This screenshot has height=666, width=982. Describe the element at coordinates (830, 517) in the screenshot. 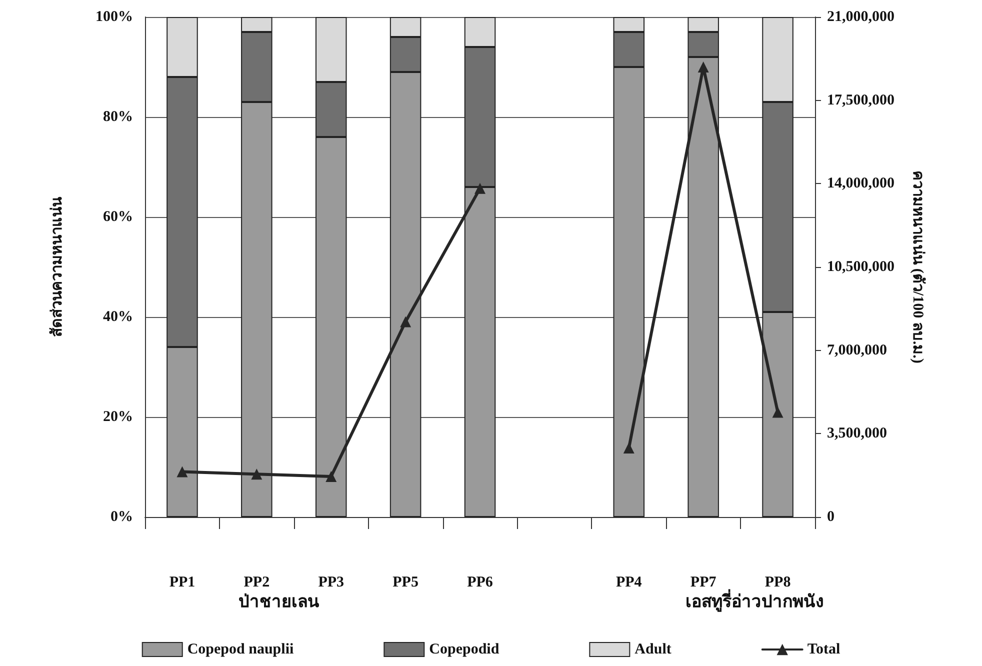

I see `y2-tick-label: 0` at that location.